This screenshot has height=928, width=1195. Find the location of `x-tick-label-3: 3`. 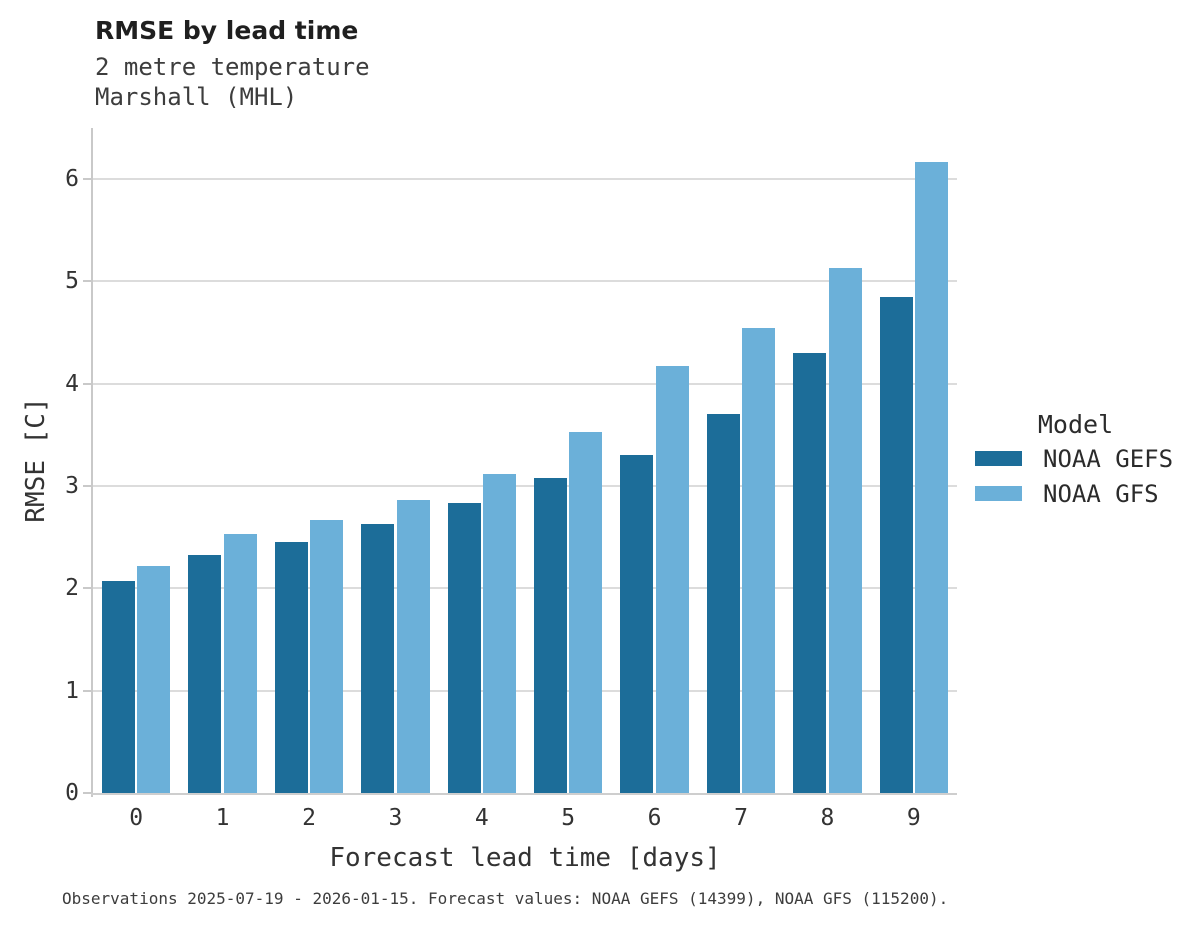

x-tick-label-3: 3 is located at coordinates (395, 818).